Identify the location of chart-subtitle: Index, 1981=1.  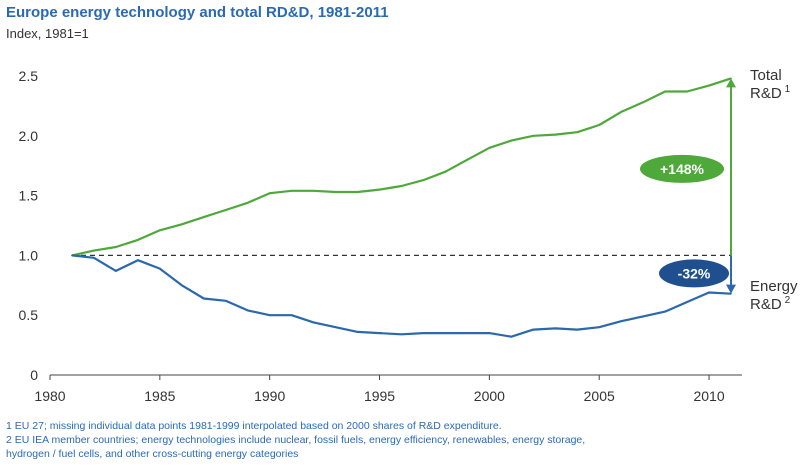
(47, 33).